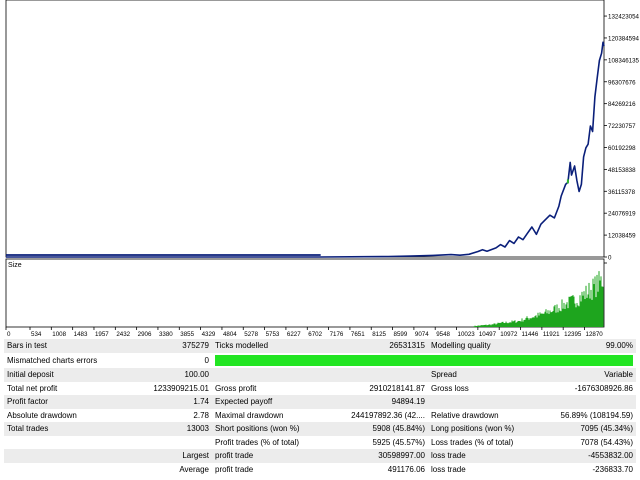 This screenshot has height=480, width=640. Describe the element at coordinates (401, 334) in the screenshot. I see `x-tick-label: 8599` at that location.